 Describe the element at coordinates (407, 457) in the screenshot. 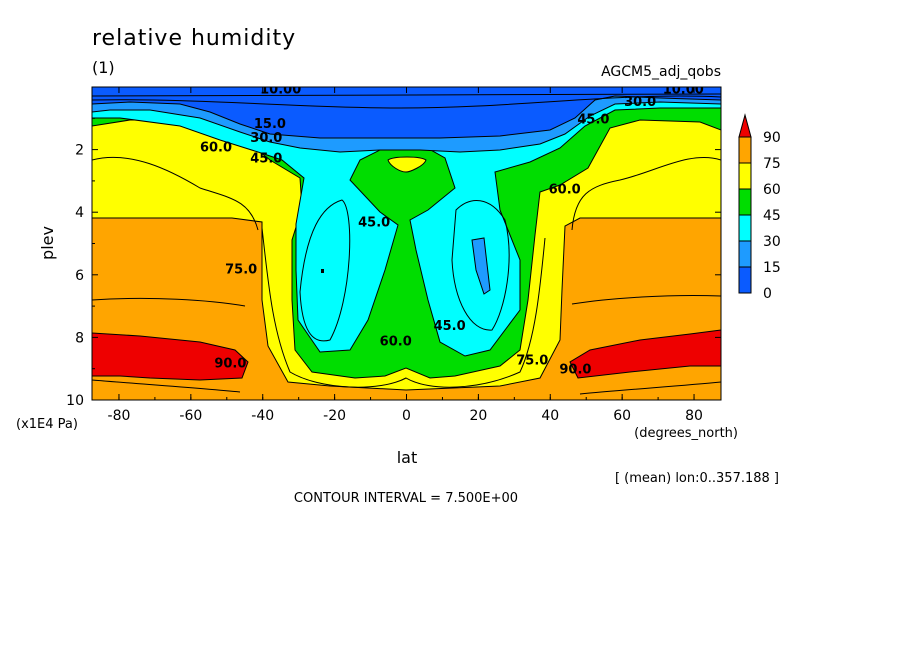

I see `x-axis-label: lat` at that location.